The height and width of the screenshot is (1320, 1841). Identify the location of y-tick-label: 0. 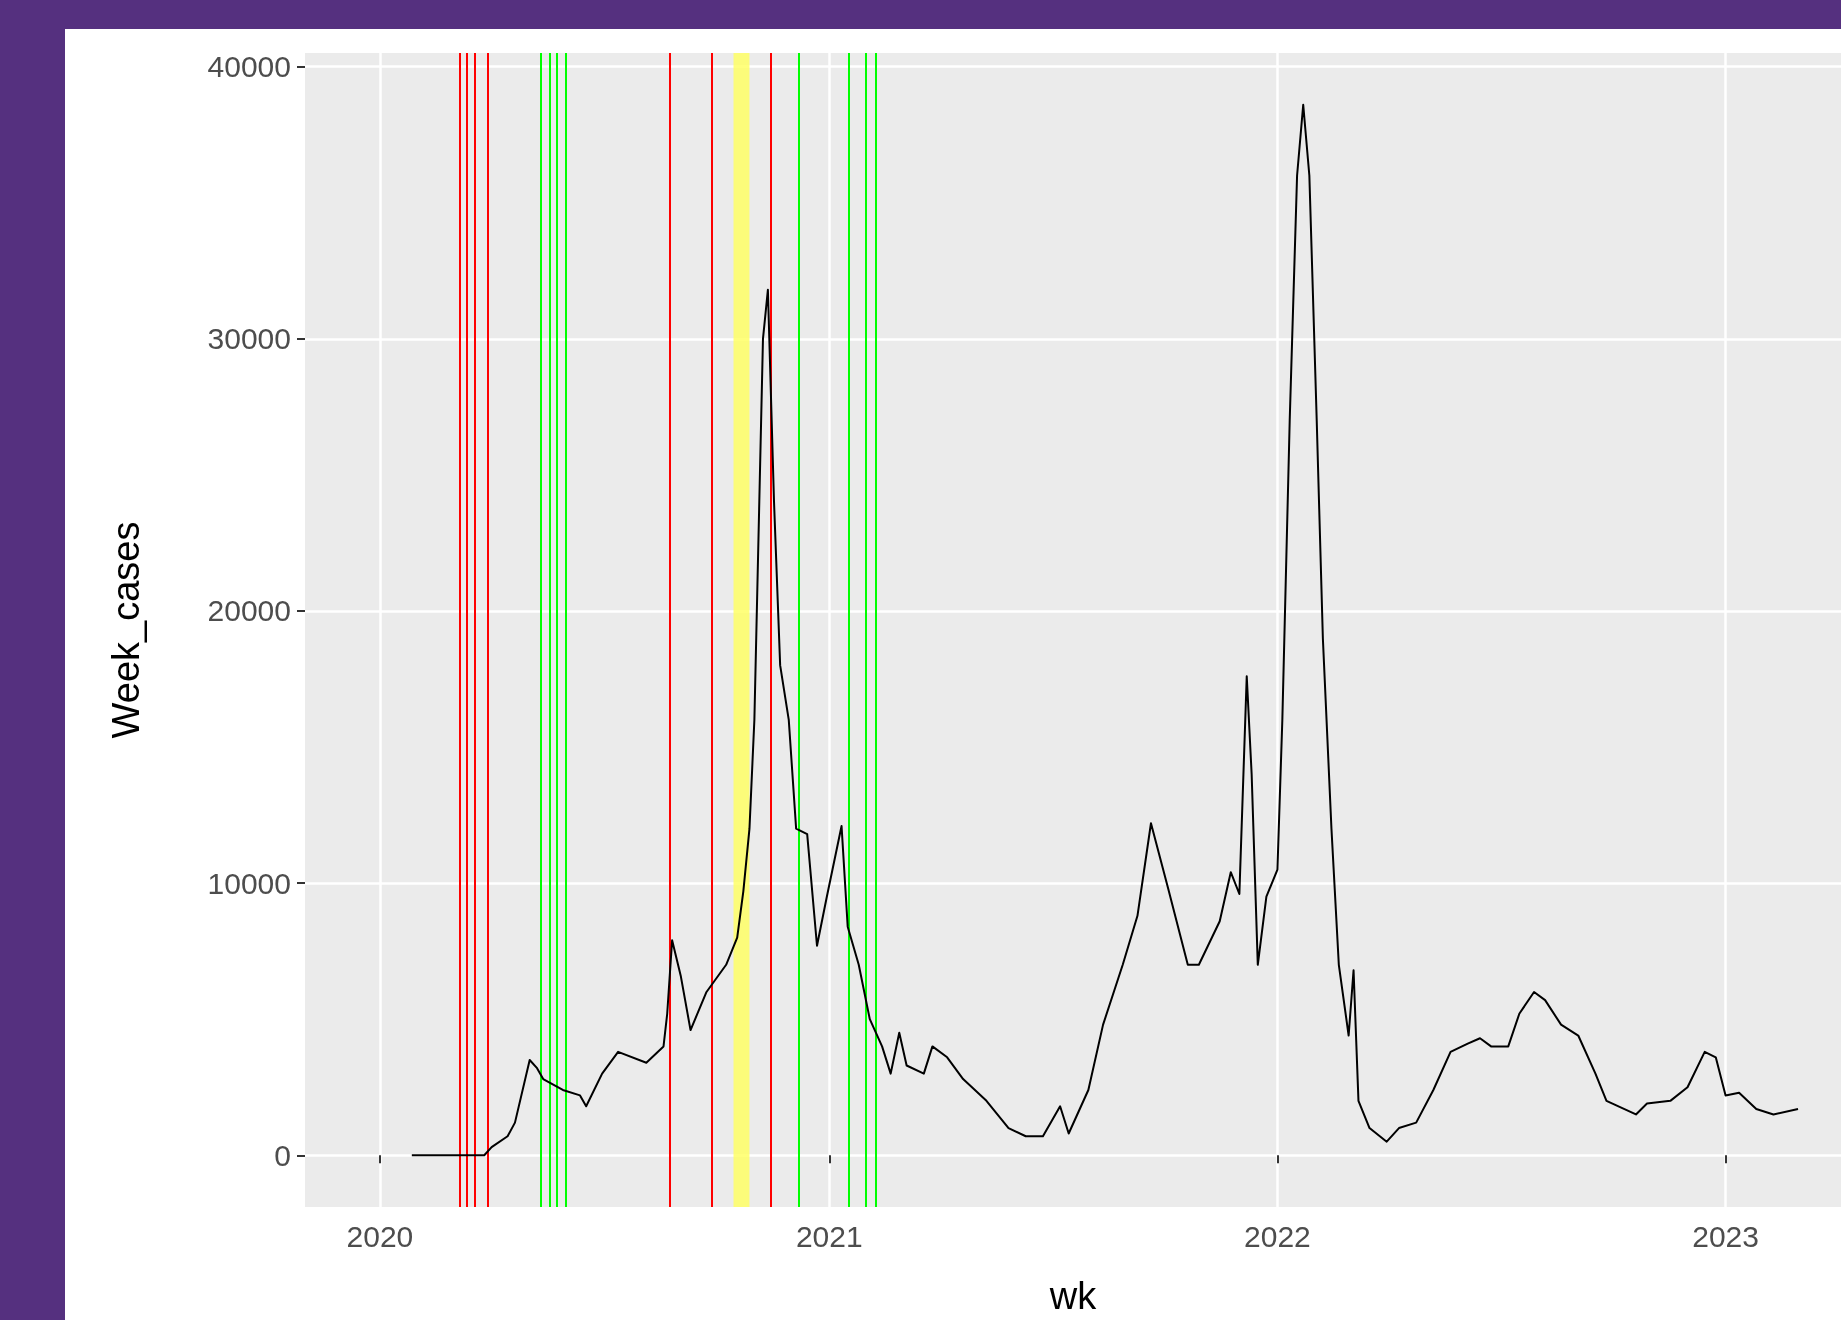
(282, 1155).